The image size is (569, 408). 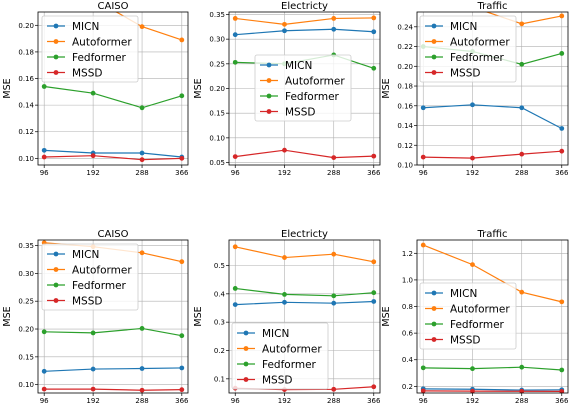 I want to click on plot-area, so click(x=492, y=317).